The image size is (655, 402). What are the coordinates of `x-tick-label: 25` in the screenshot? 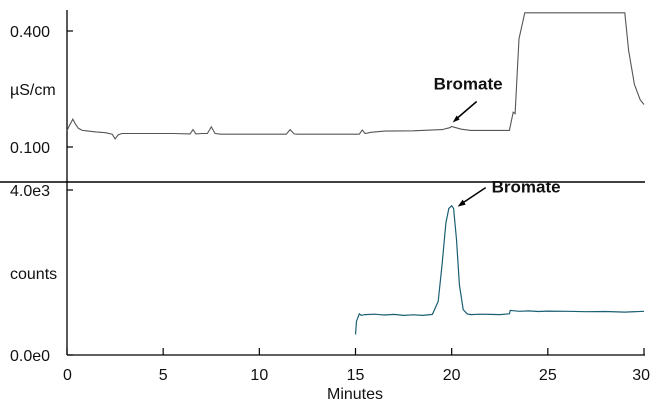 It's located at (548, 375).